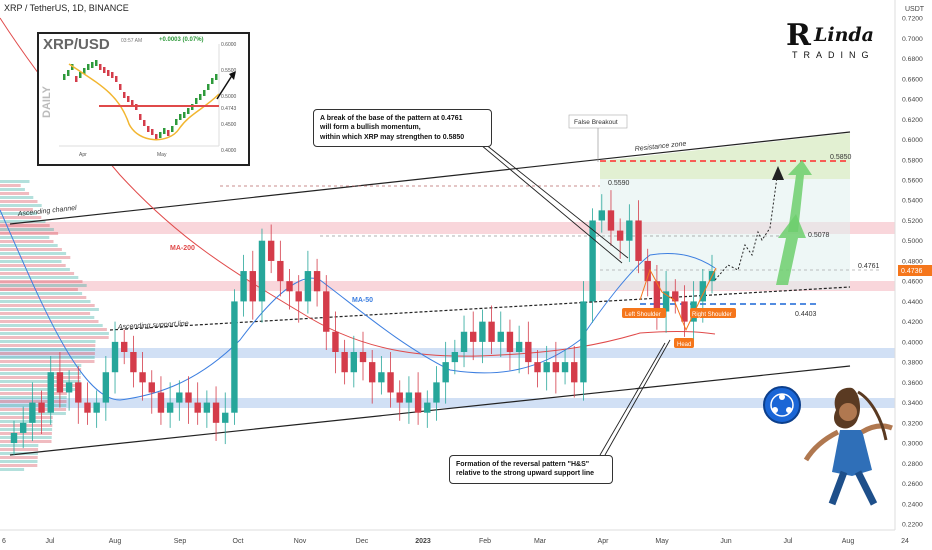  I want to click on level-5078-label: 0.5078, so click(819, 235).